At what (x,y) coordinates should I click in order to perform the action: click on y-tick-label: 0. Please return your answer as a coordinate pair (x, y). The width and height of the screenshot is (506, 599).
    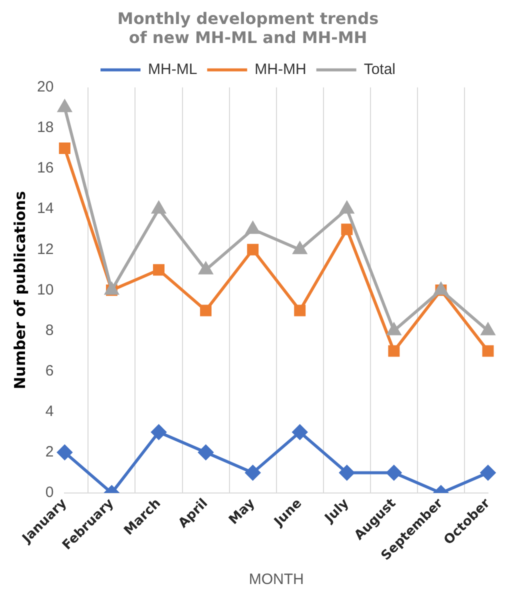
    Looking at the image, I should click on (49, 493).